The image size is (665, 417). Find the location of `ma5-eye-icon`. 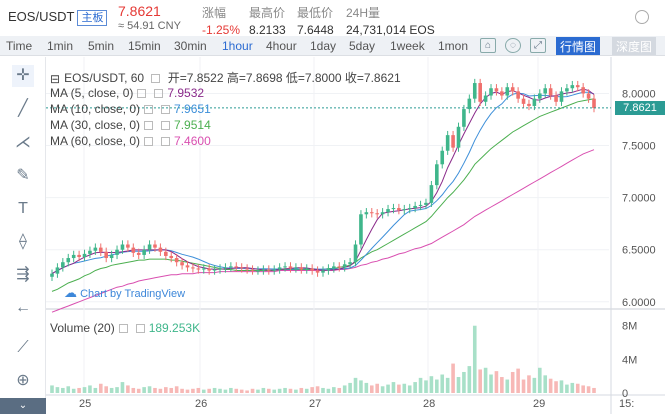

ma5-eye-icon is located at coordinates (142, 93).